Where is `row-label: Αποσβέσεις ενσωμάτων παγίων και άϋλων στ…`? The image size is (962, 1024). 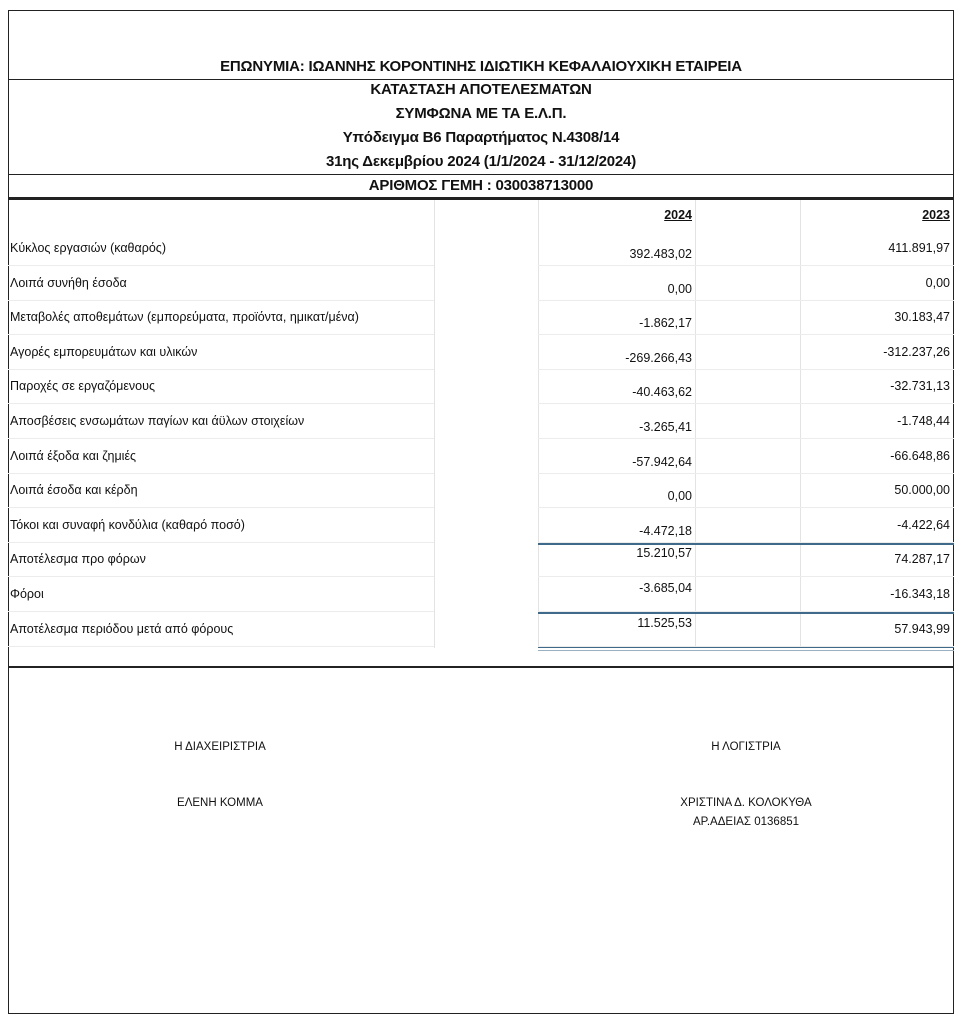 row-label: Αποσβέσεις ενσωμάτων παγίων και άϋλων στ… is located at coordinates (157, 421).